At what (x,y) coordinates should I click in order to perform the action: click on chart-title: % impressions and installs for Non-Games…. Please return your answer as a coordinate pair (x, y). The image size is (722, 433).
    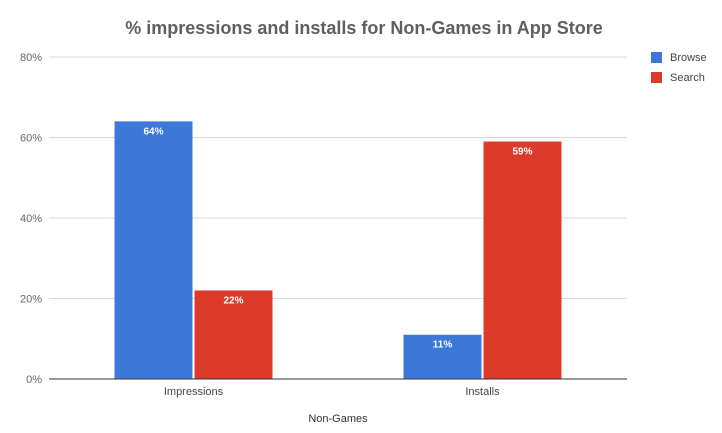
    Looking at the image, I should click on (363, 28).